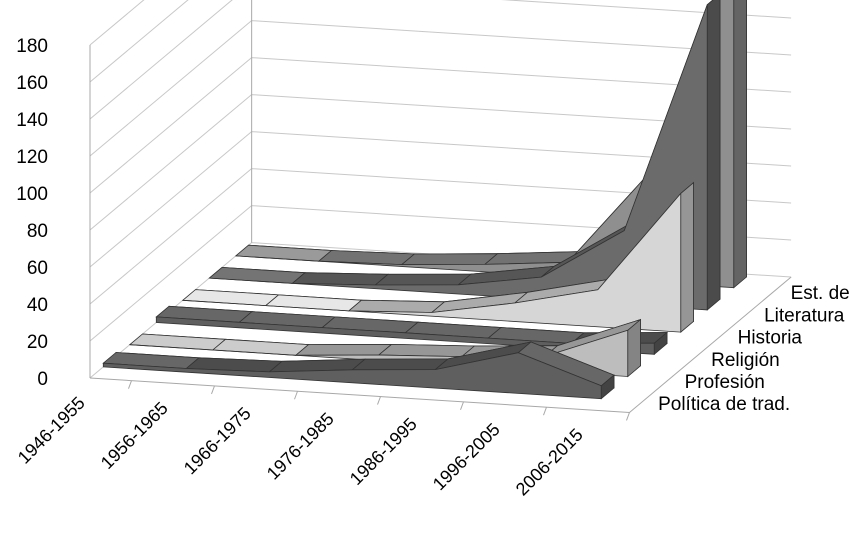 This screenshot has width=850, height=551. Describe the element at coordinates (32, 83) in the screenshot. I see `y-tick-label: 160` at that location.